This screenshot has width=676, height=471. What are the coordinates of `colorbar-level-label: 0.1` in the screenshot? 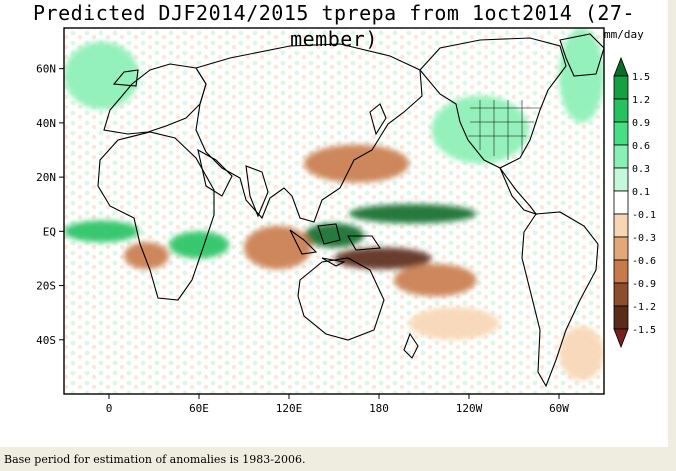 It's located at (641, 192).